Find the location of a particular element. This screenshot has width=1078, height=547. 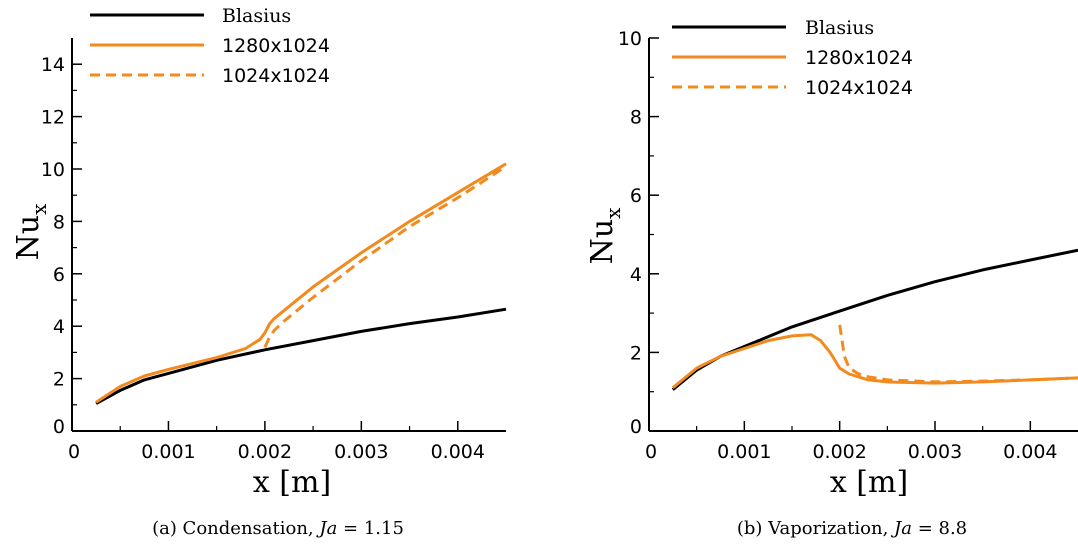

plot-lines is located at coordinates (874, 319).